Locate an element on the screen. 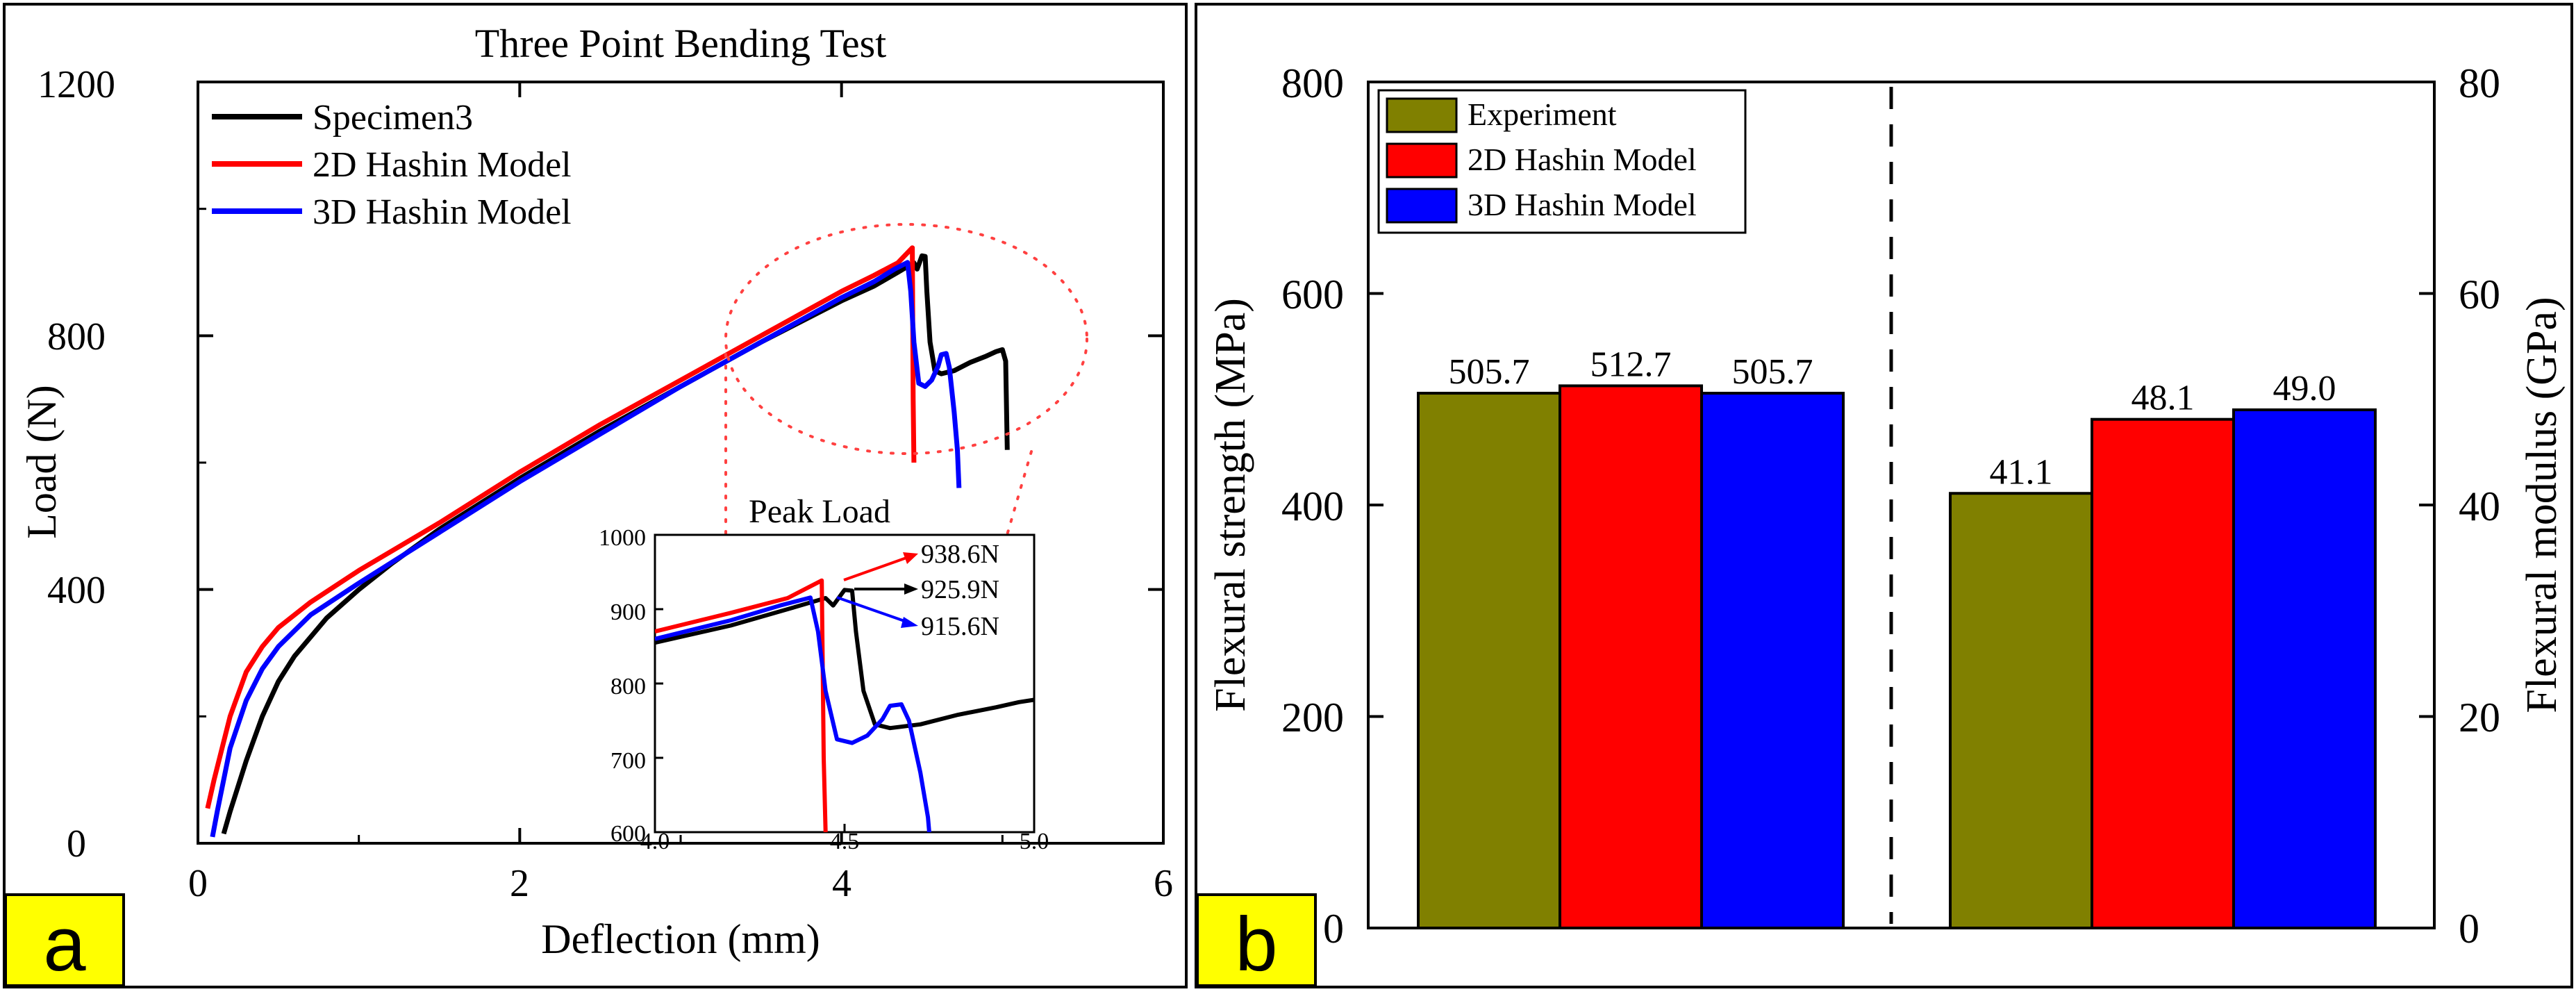 This screenshot has width=2576, height=994. inset-y-tick-800: 800 is located at coordinates (628, 686).